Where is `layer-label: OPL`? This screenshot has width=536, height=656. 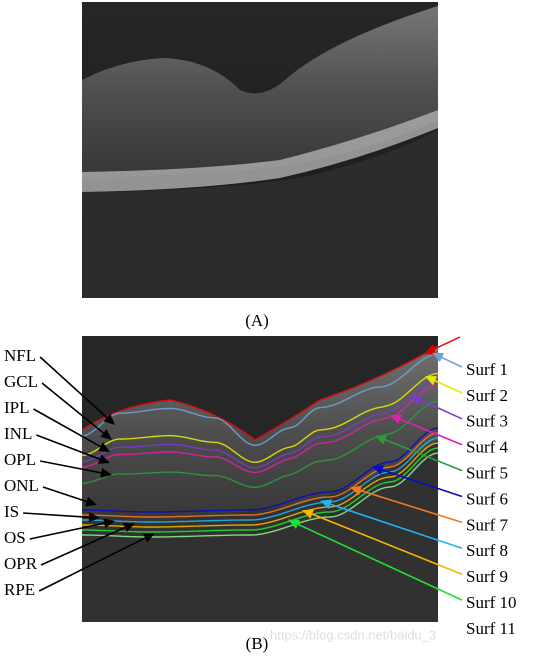 layer-label: OPL is located at coordinates (20, 459).